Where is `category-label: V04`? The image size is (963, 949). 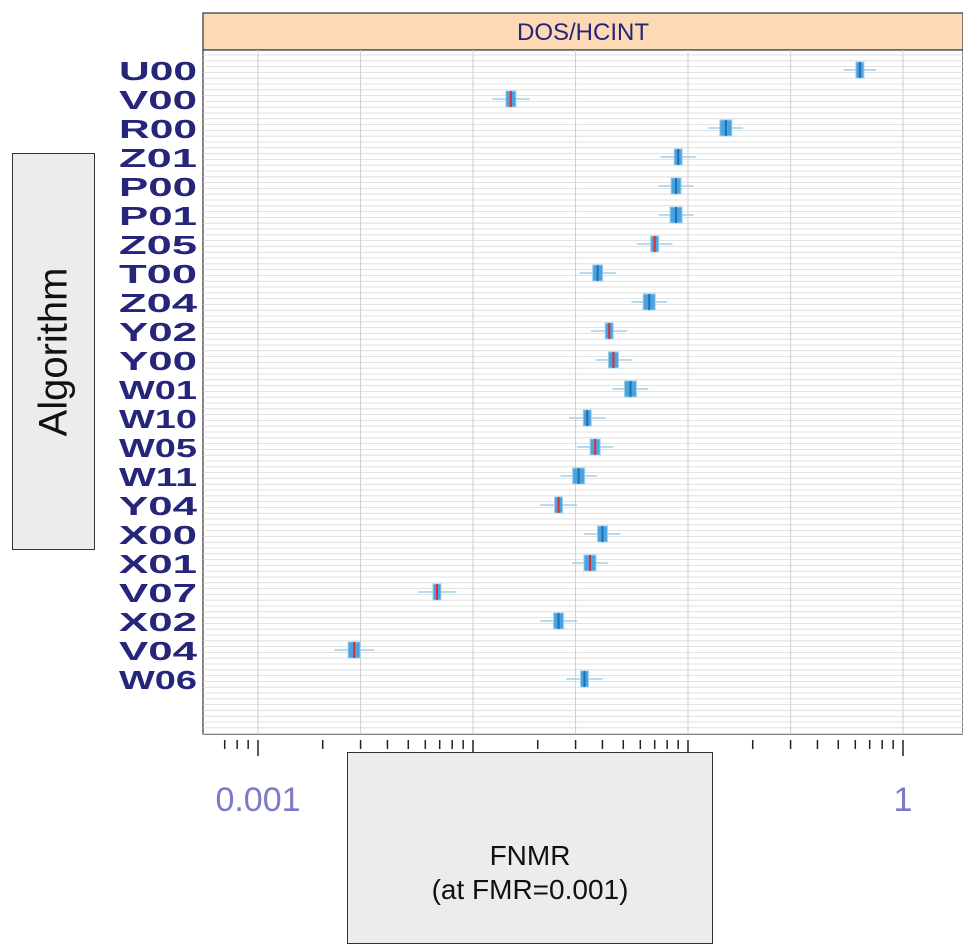
category-label: V04 is located at coordinates (158, 651).